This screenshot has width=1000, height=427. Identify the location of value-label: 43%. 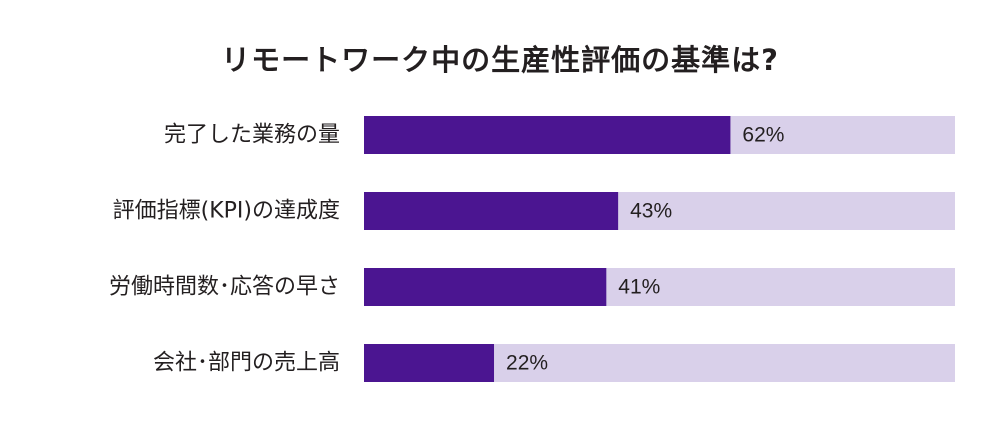
(651, 211).